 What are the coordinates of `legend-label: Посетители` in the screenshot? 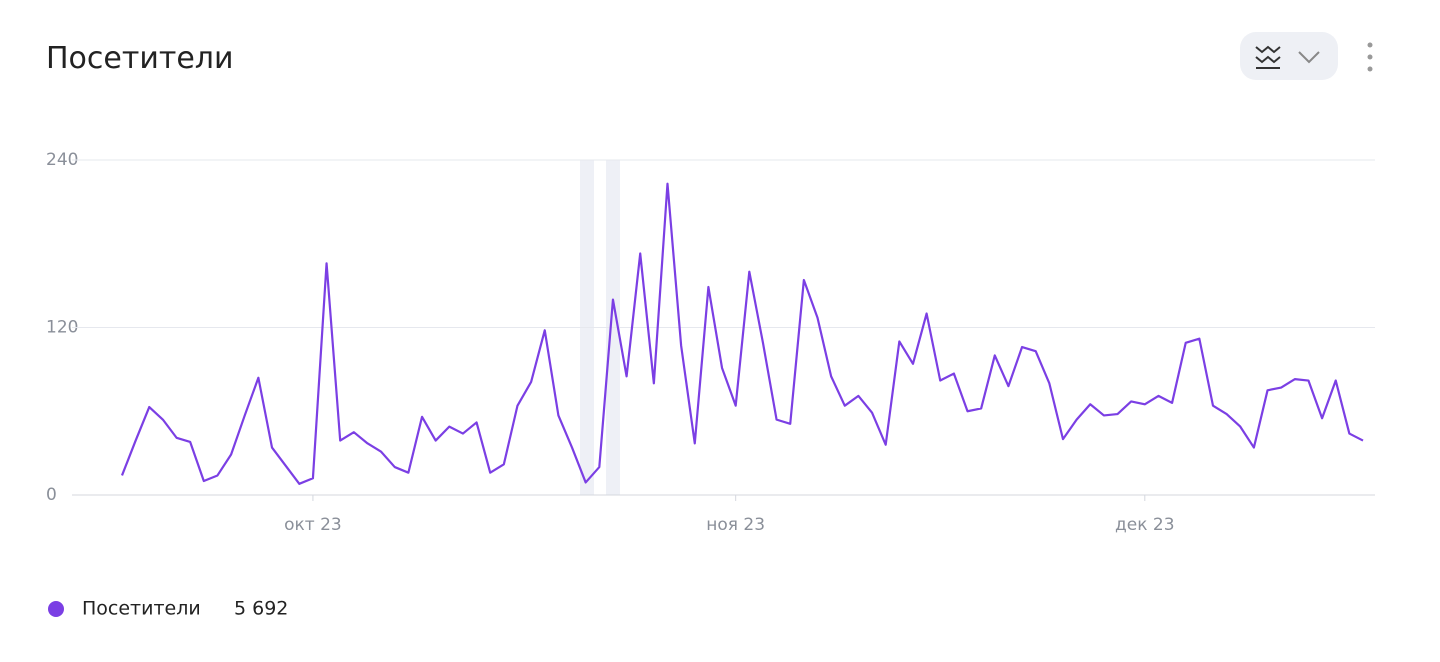 It's located at (141, 609).